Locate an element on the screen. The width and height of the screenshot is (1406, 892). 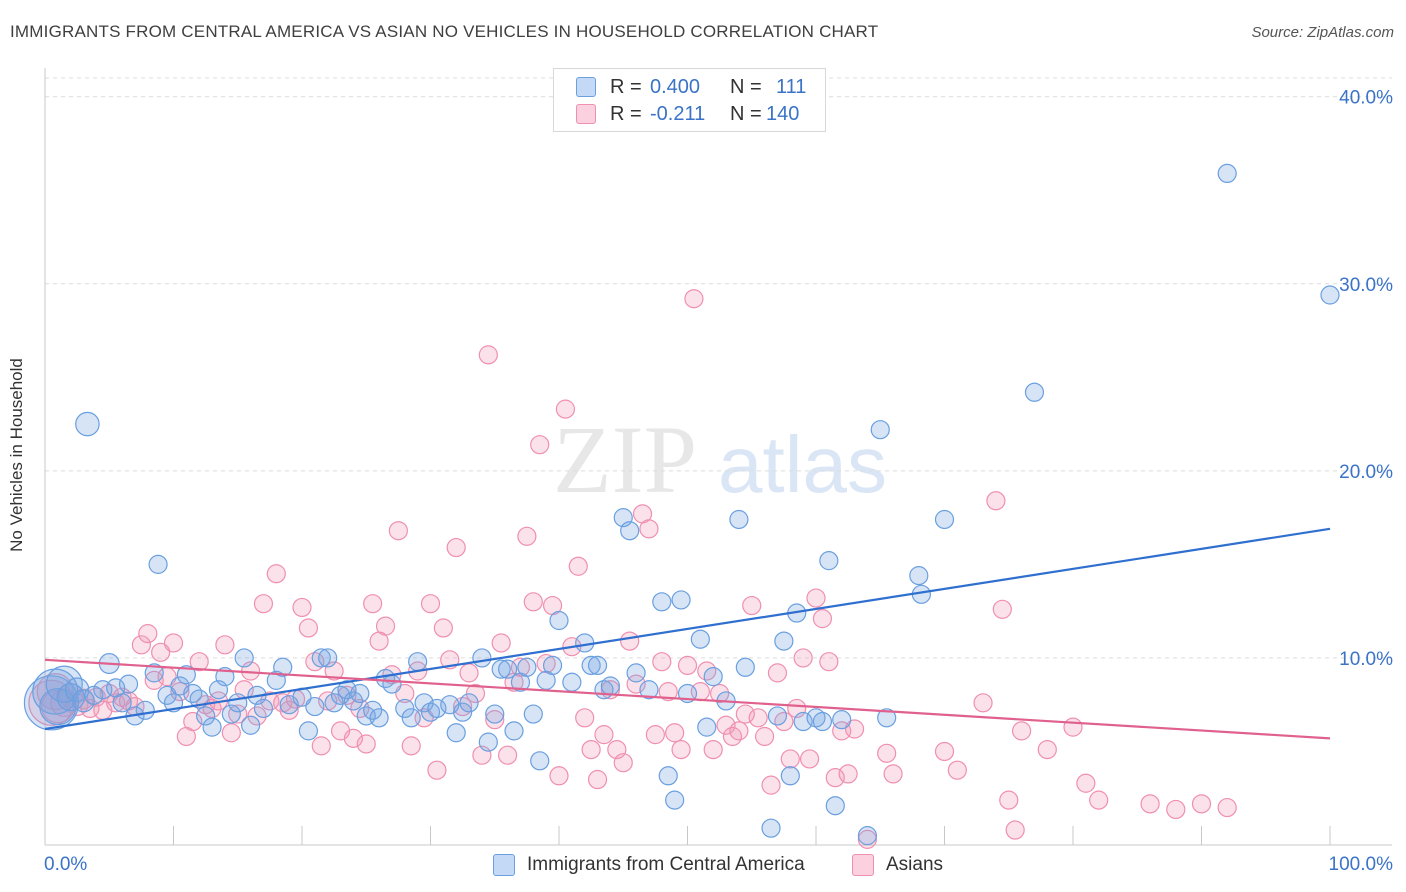
legend-row-asians: R = -0.211 N = 140 is located at coordinates (687, 114).